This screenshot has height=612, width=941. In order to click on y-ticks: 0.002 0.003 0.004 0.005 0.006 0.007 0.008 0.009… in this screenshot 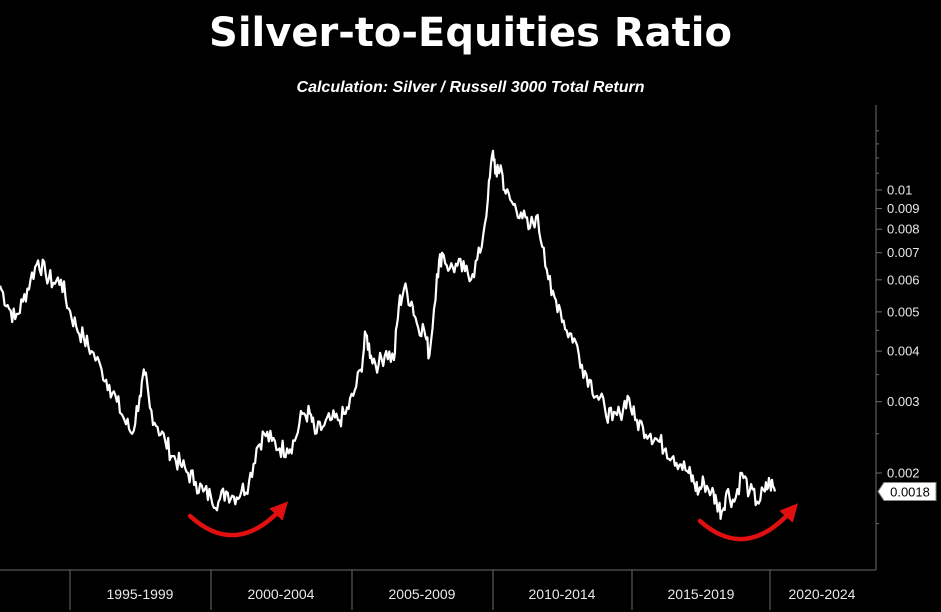, I will do `click(898, 327)`.